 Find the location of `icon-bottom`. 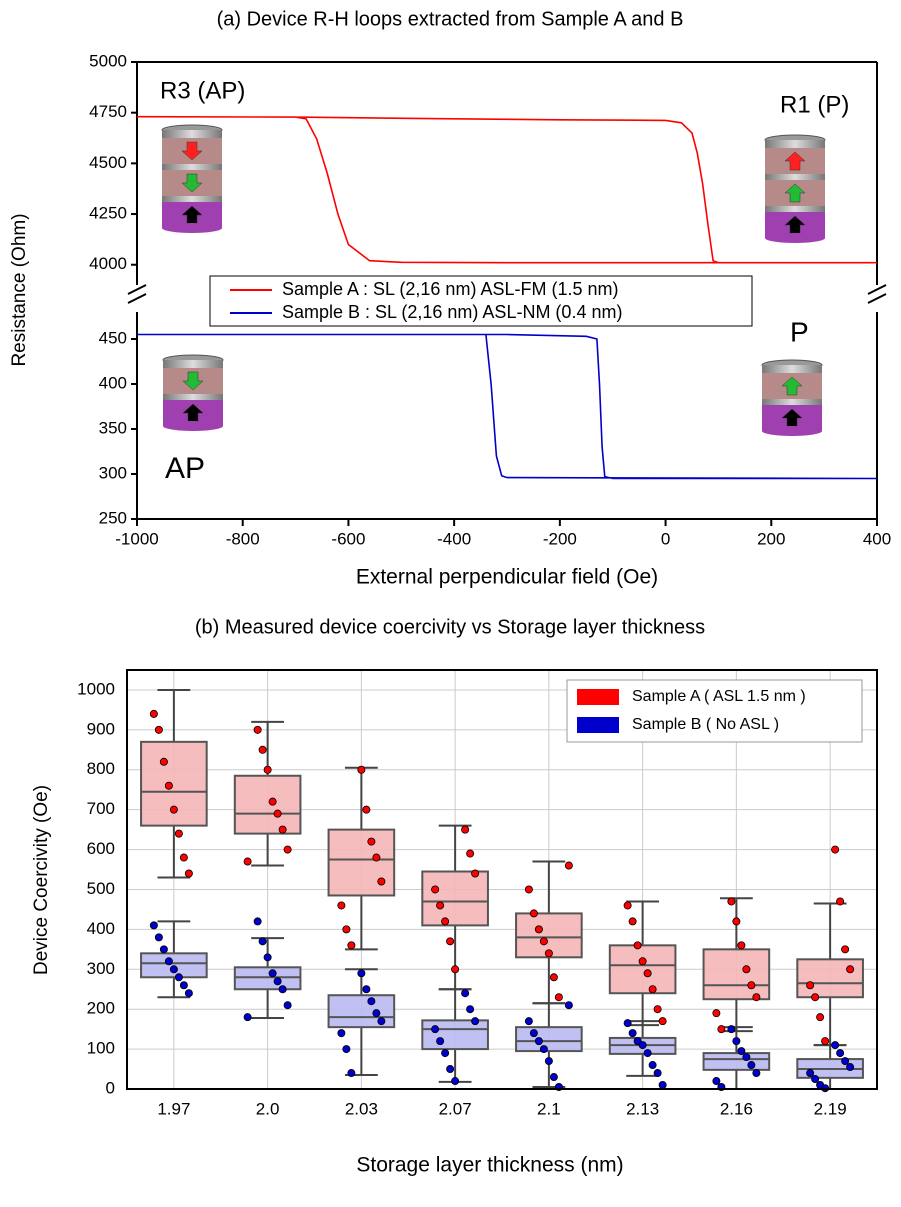

icon-bottom is located at coordinates (795, 238).